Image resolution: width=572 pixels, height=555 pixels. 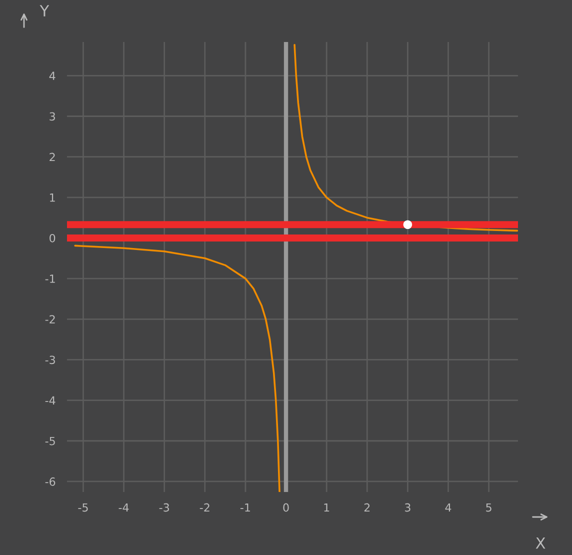 What do you see at coordinates (83, 507) in the screenshot?
I see `x-tick-label: -5` at bounding box center [83, 507].